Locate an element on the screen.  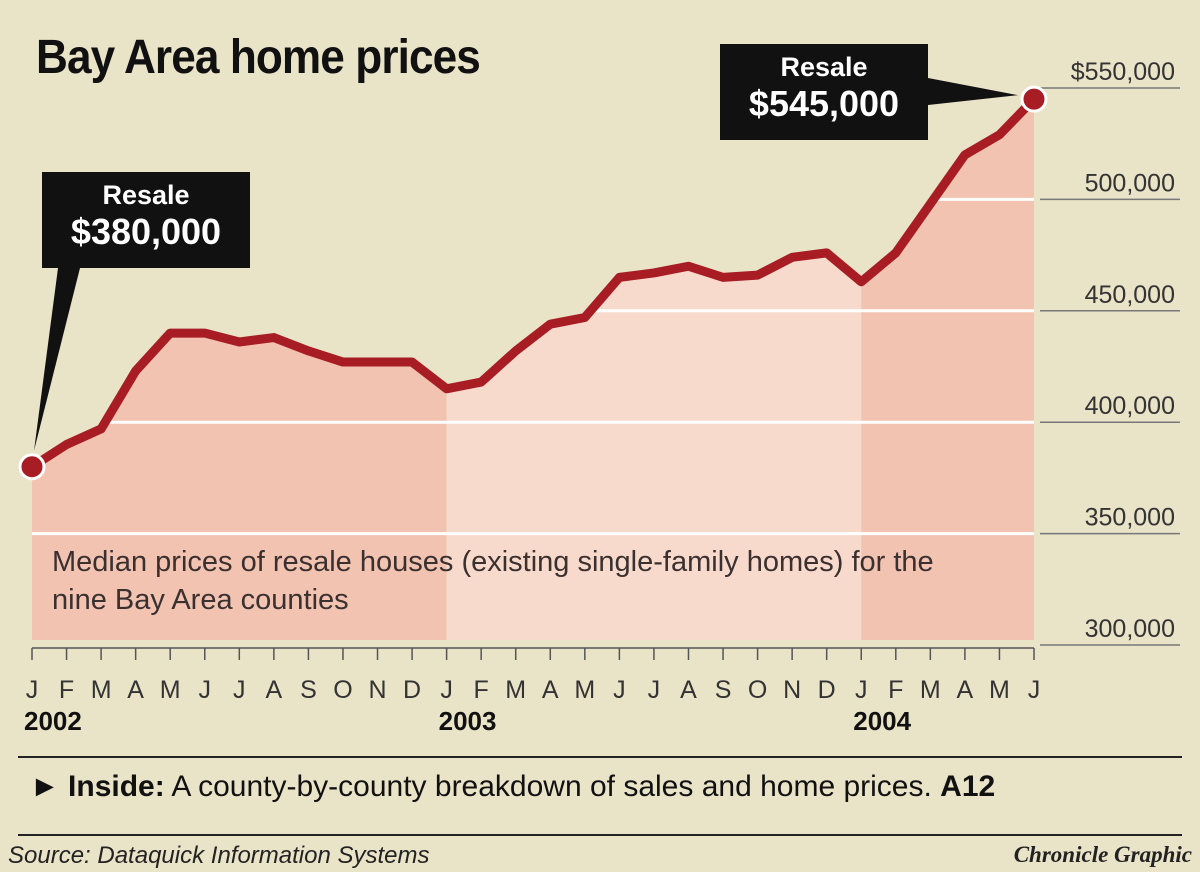
callout-end-value: $545,000 is located at coordinates (824, 103).